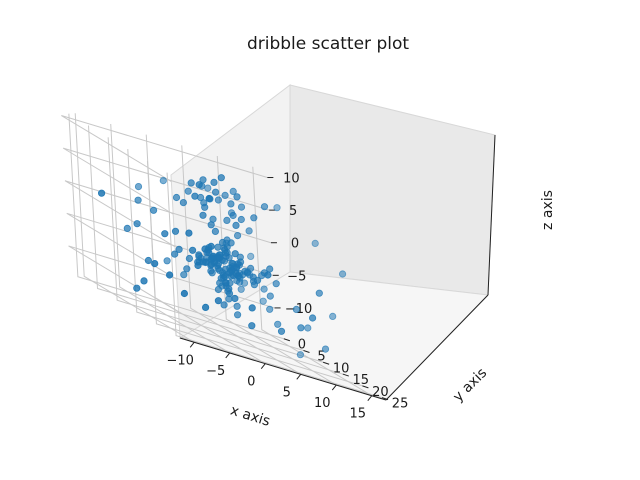 Image resolution: width=640 pixels, height=480 pixels. What do you see at coordinates (302, 345) in the screenshot?
I see `y-tick-label: 0` at bounding box center [302, 345].